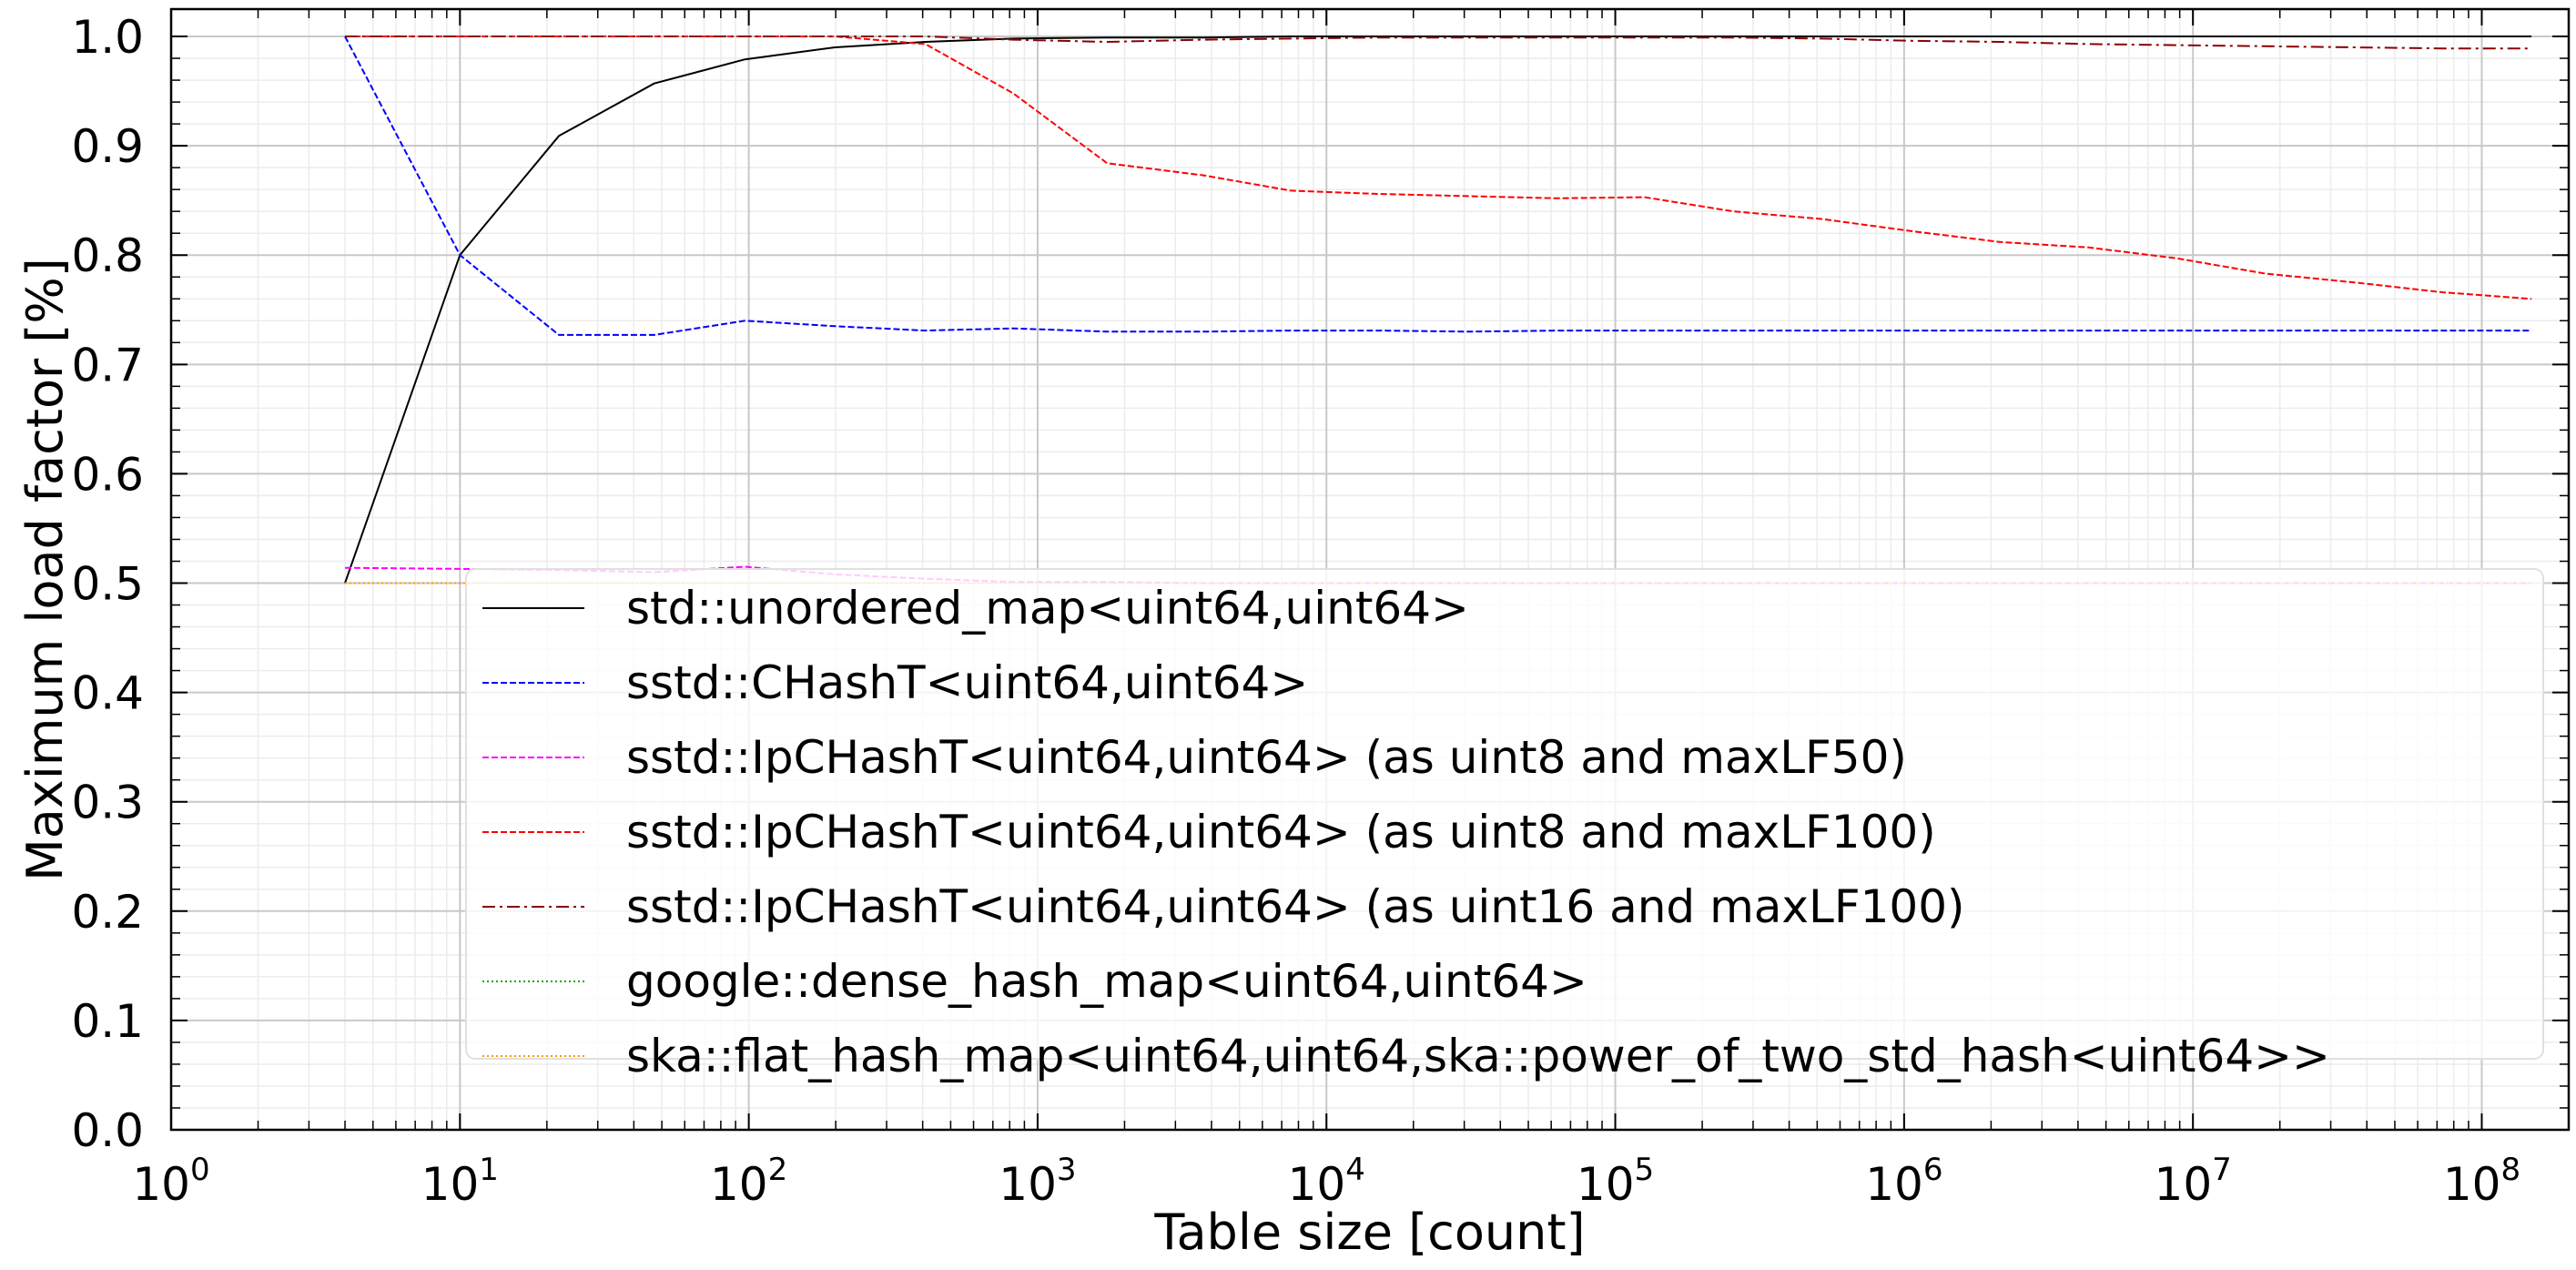 The image size is (2576, 1270). I want to click on y-tick-label: 0.0, so click(107, 1131).